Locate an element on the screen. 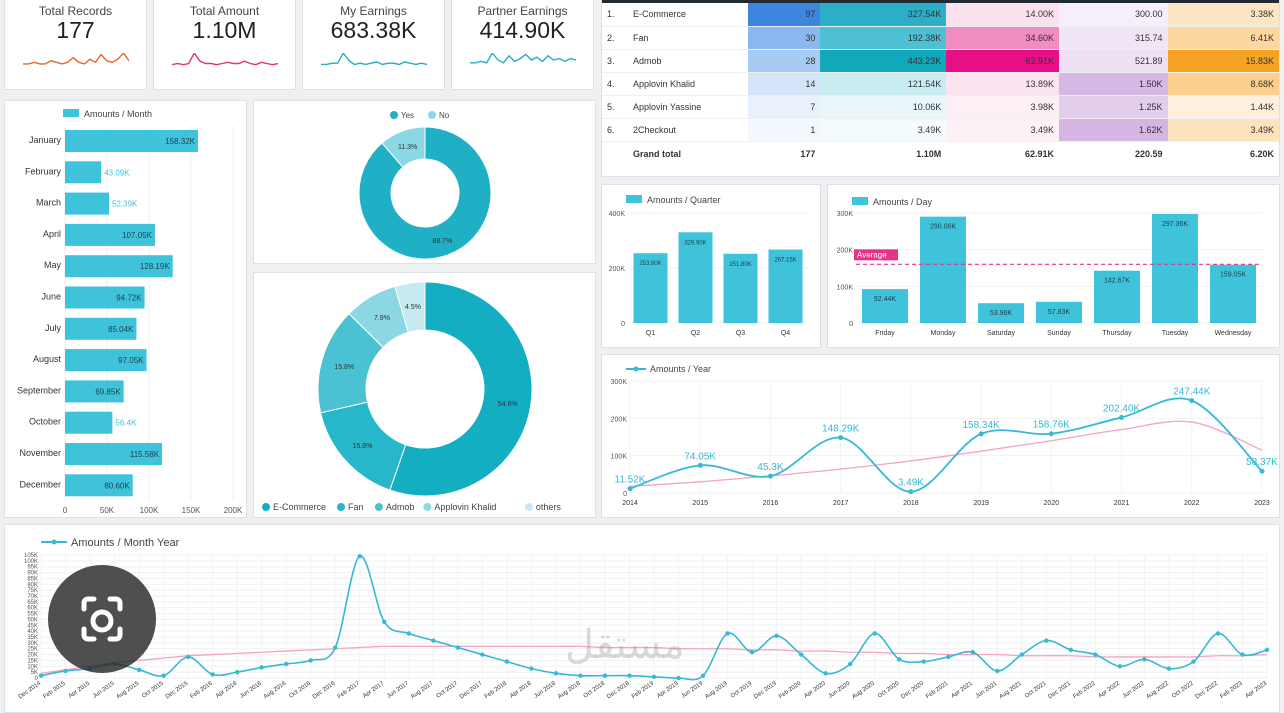  cell-records: 7 is located at coordinates (784, 106).